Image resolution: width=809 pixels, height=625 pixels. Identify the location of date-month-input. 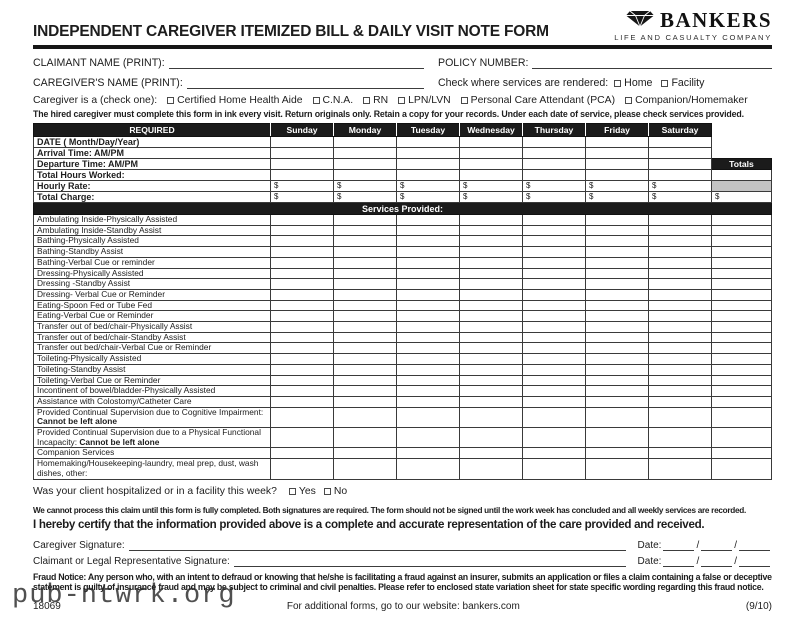
(679, 562).